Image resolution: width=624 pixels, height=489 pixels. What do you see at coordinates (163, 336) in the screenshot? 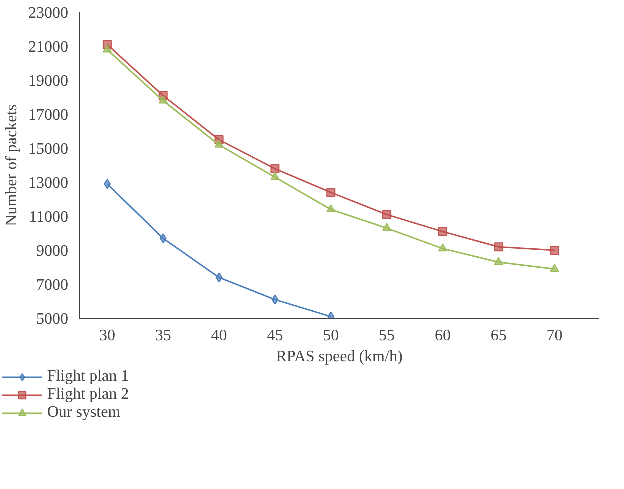
I see `x-tick-label: 35` at bounding box center [163, 336].